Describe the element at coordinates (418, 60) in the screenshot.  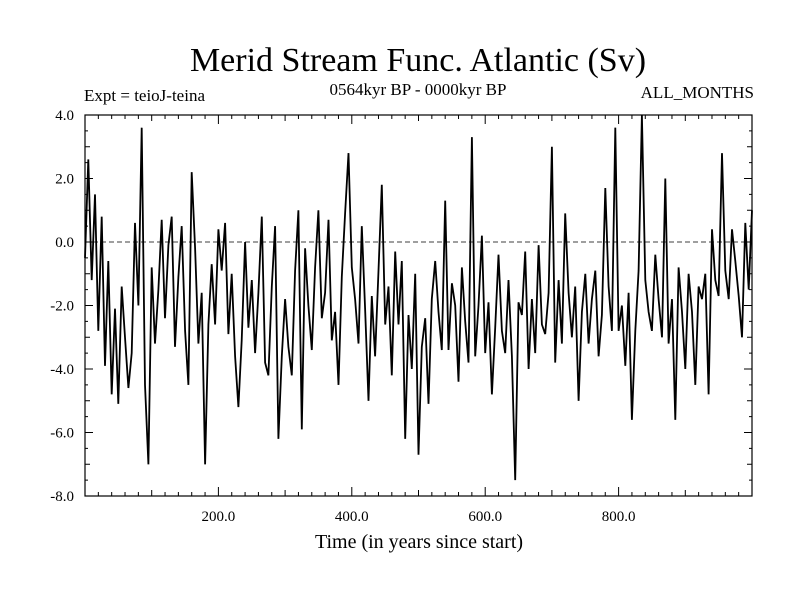
I see `chart-title: Merid Stream Func. Atlantic (Sv)` at that location.